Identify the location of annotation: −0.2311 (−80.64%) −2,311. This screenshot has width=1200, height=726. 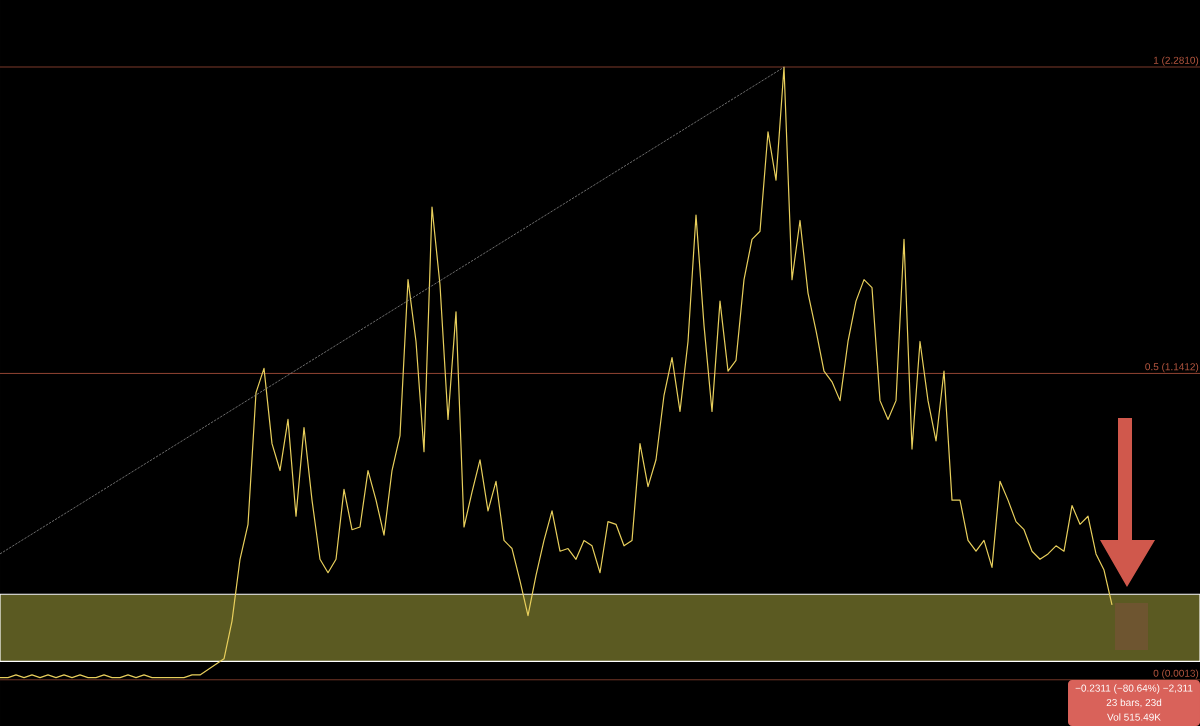
(1134, 689).